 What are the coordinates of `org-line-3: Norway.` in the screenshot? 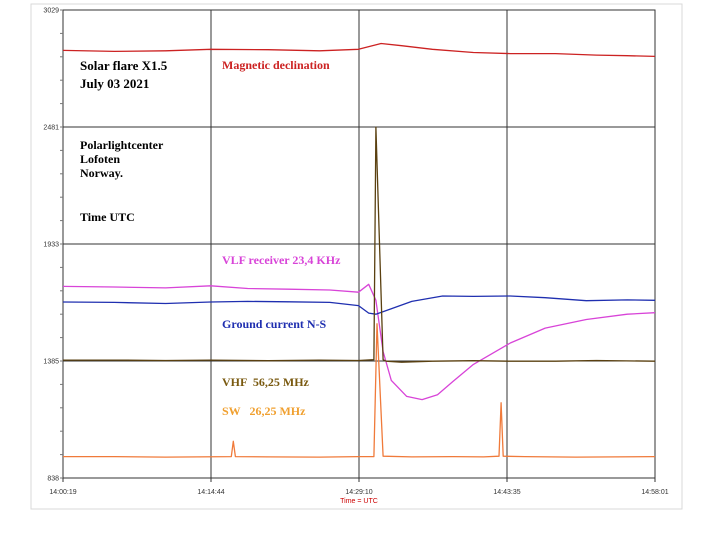 It's located at (101, 173).